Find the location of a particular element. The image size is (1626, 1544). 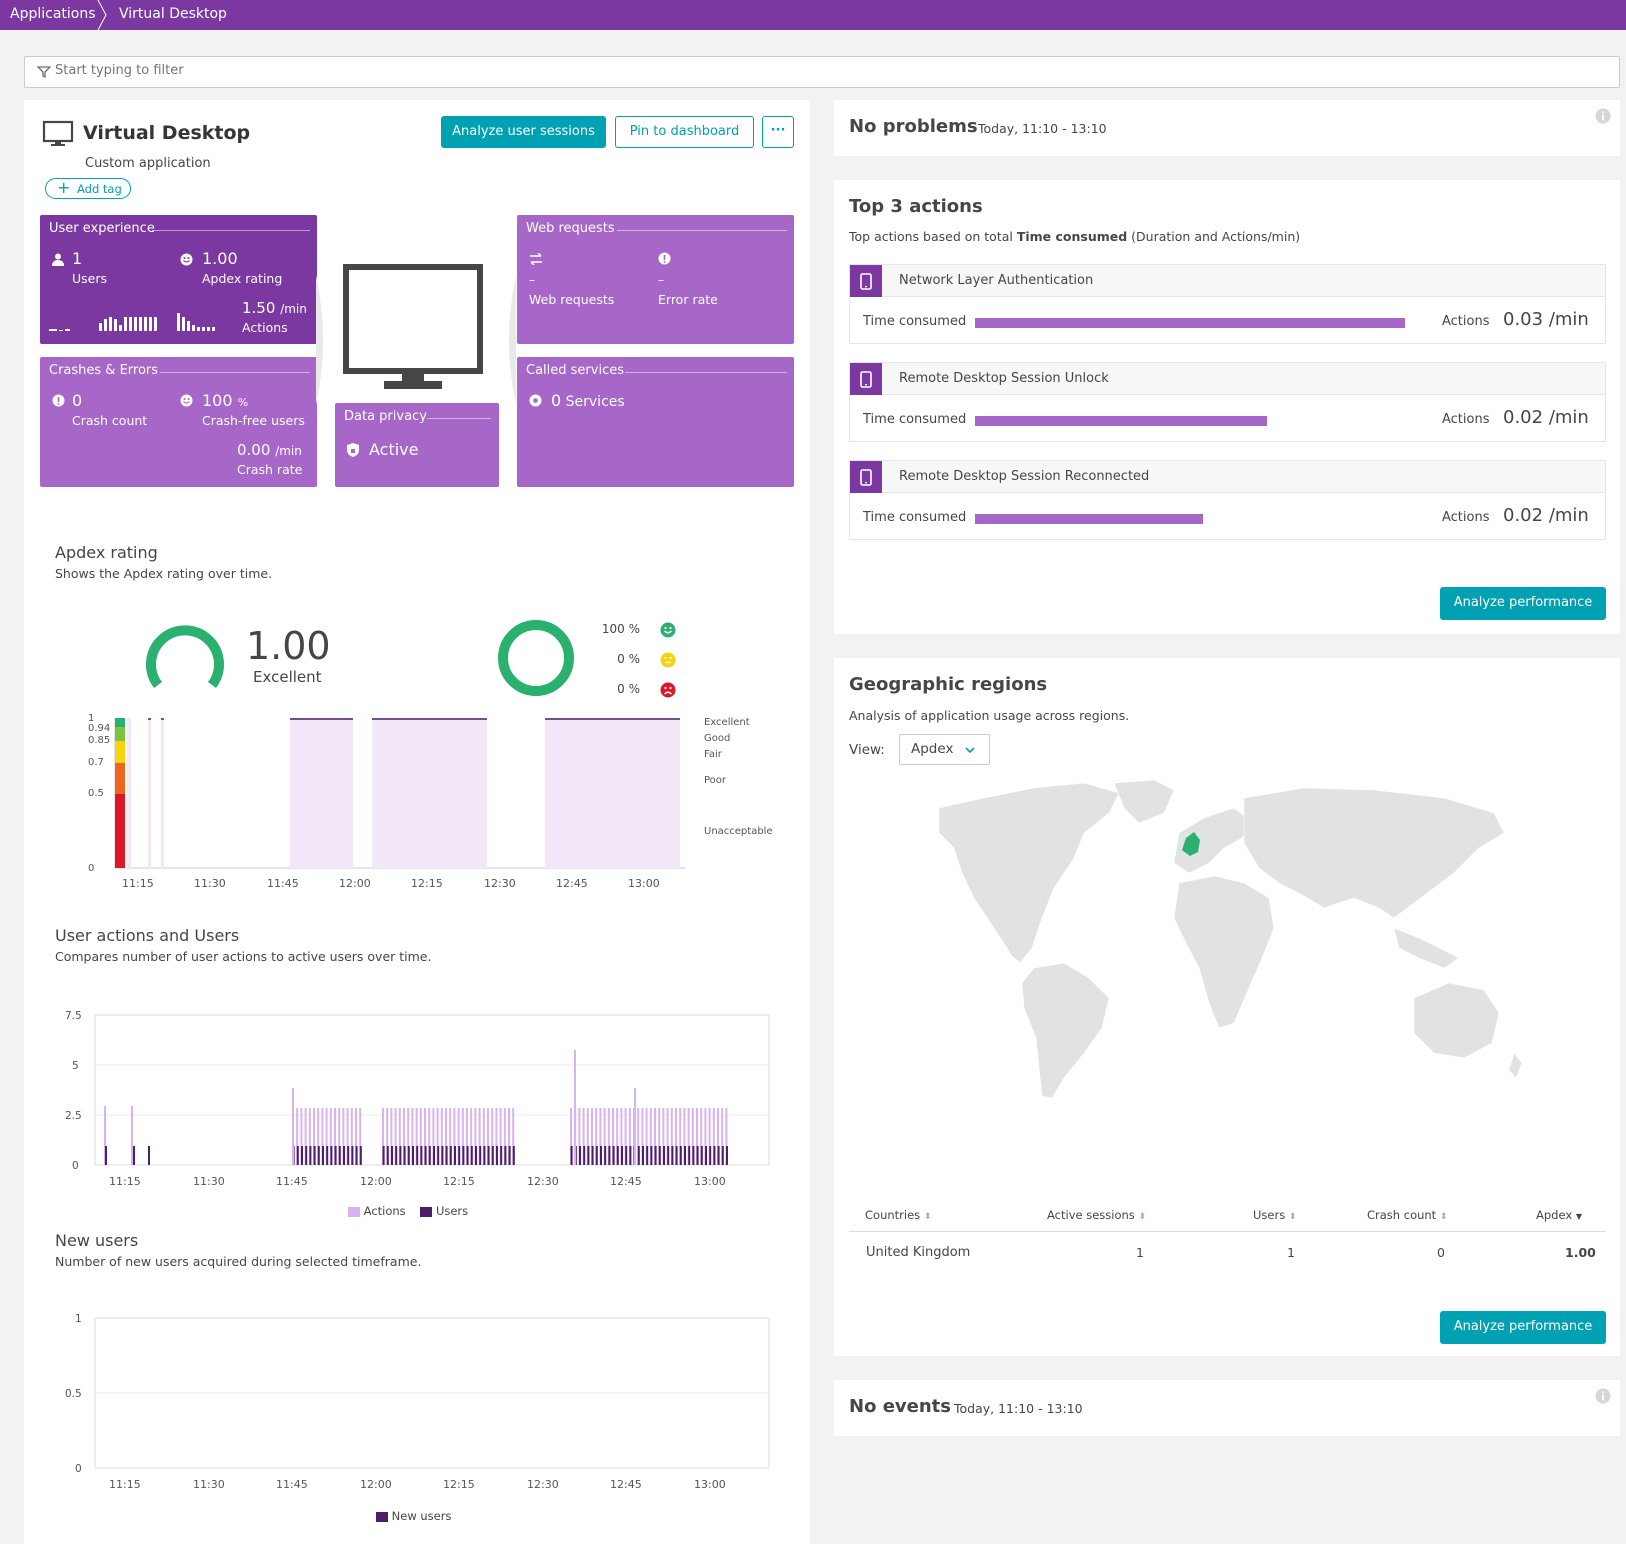

data-privacy-tile: Data privacy Active is located at coordinates (417, 445).